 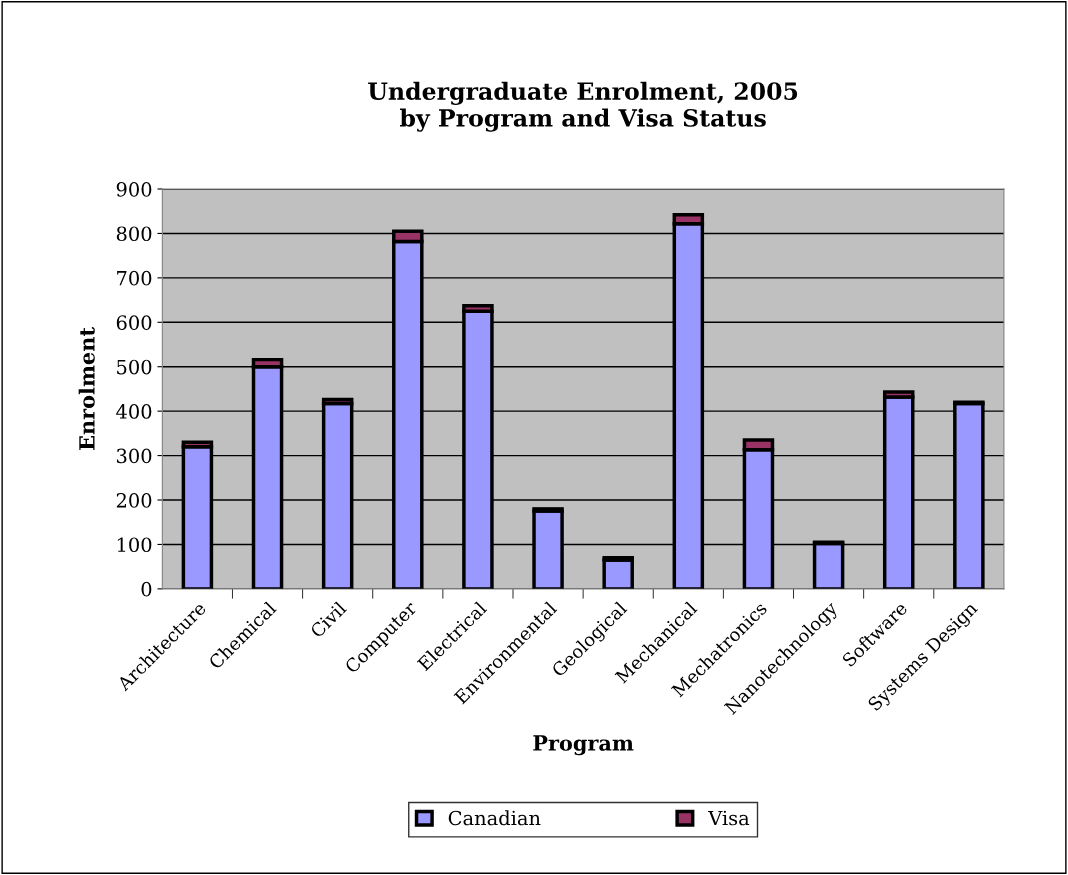 What do you see at coordinates (134, 278) in the screenshot?
I see `y-tick-label: 700` at bounding box center [134, 278].